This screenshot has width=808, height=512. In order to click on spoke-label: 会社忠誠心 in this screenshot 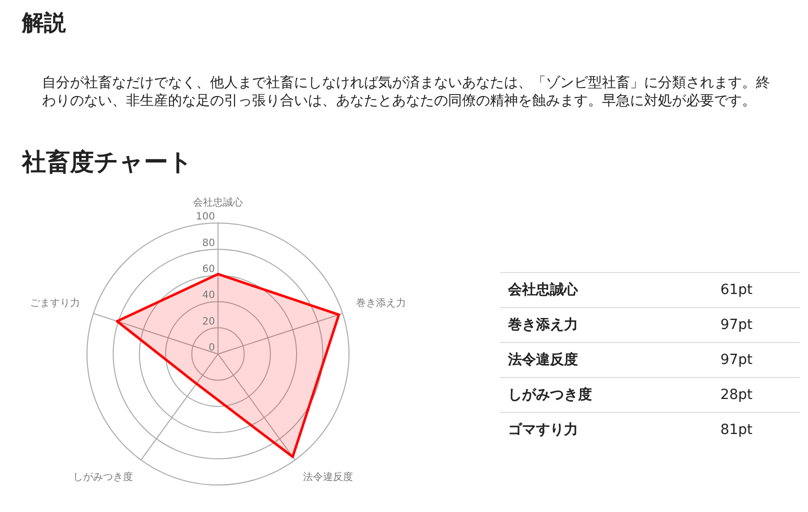, I will do `click(218, 202)`.